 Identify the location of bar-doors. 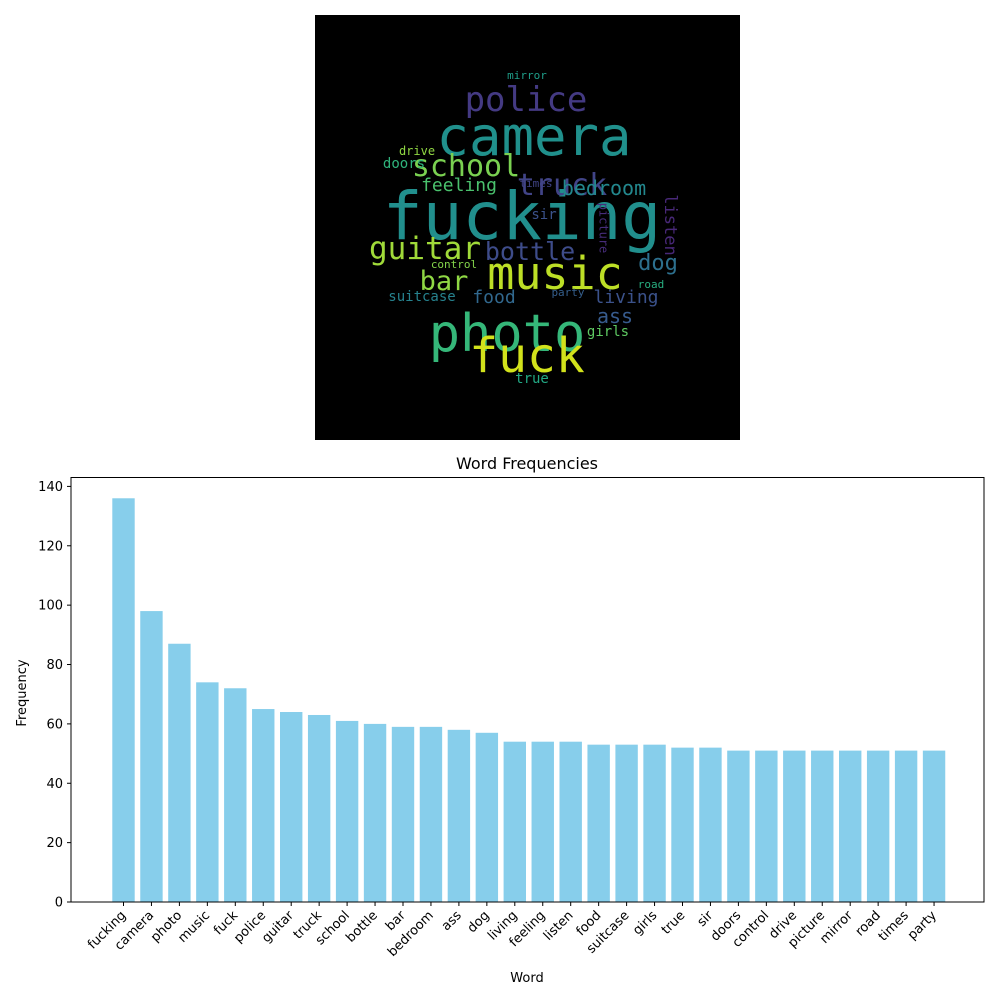
(738, 826).